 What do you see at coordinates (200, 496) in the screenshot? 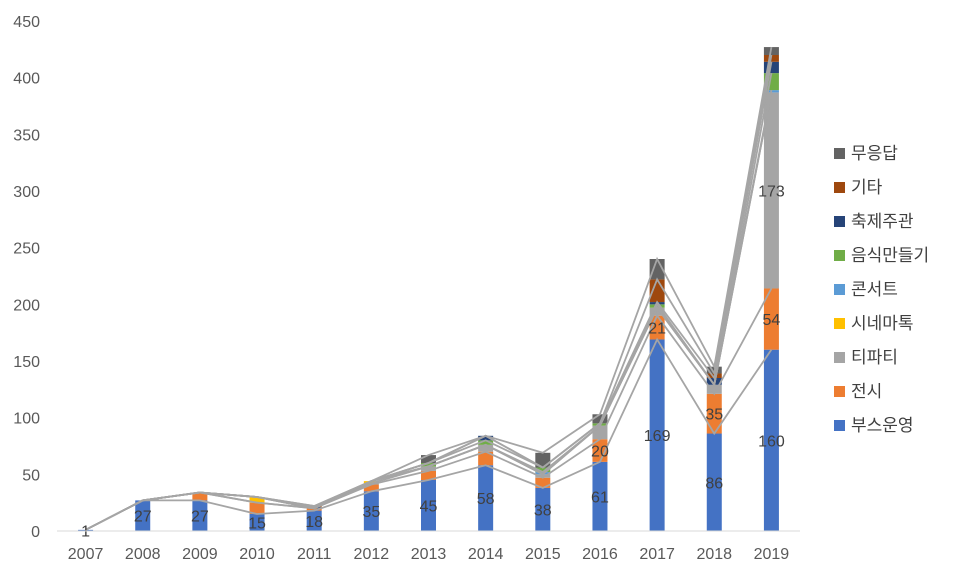
I see `bar-2-2009` at bounding box center [200, 496].